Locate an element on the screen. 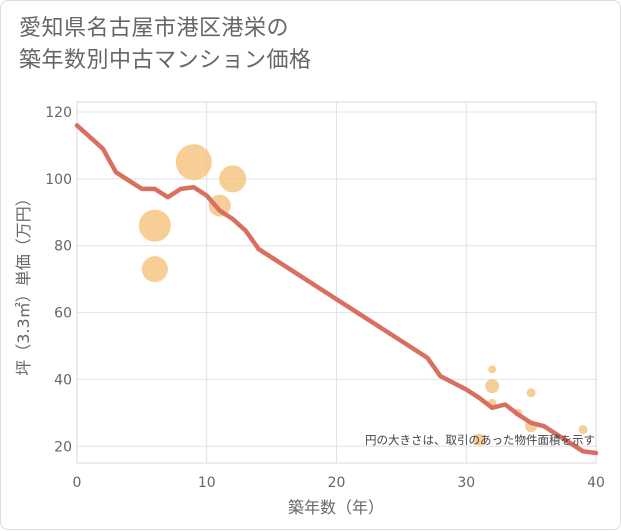  x-tick-label-20: 20 is located at coordinates (337, 483).